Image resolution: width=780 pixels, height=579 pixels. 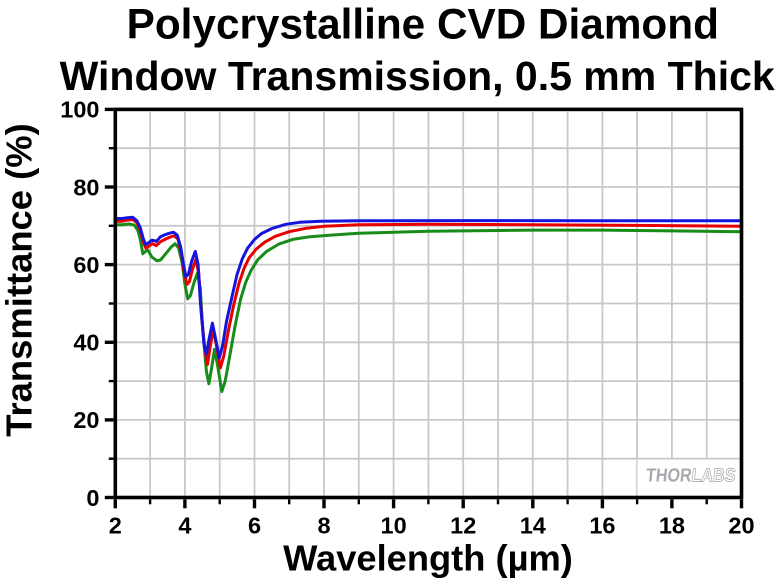 I want to click on svg-text: 6, so click(x=254, y=526).